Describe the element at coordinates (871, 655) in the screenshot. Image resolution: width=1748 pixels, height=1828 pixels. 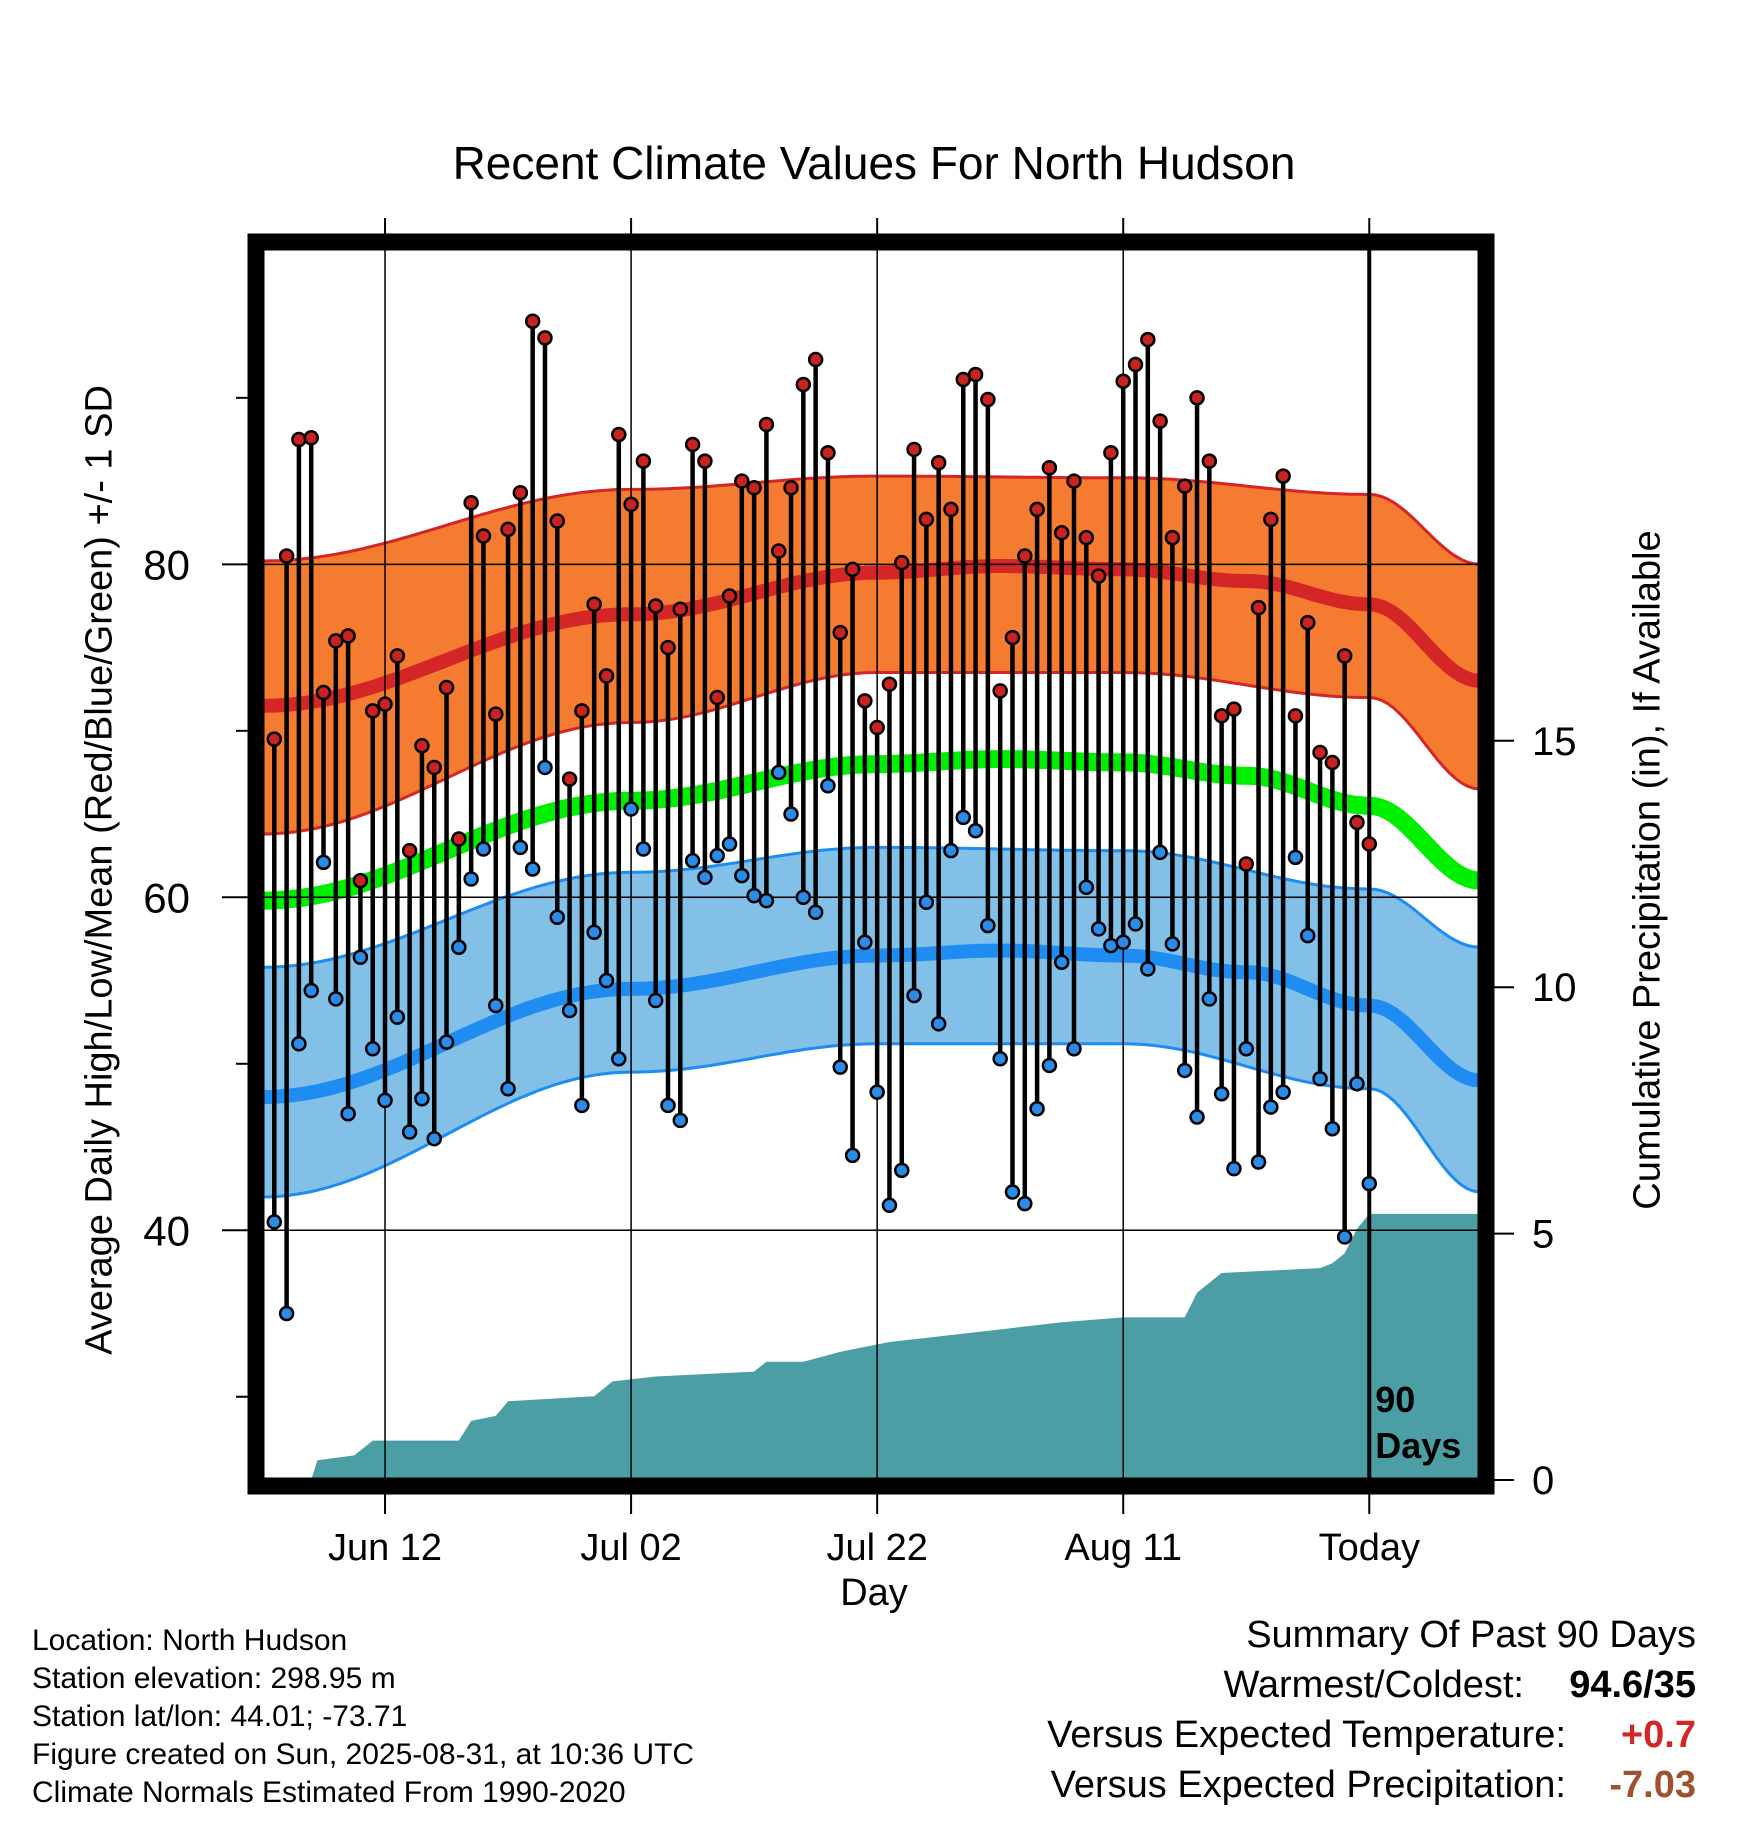
I see `high-sd-band` at that location.